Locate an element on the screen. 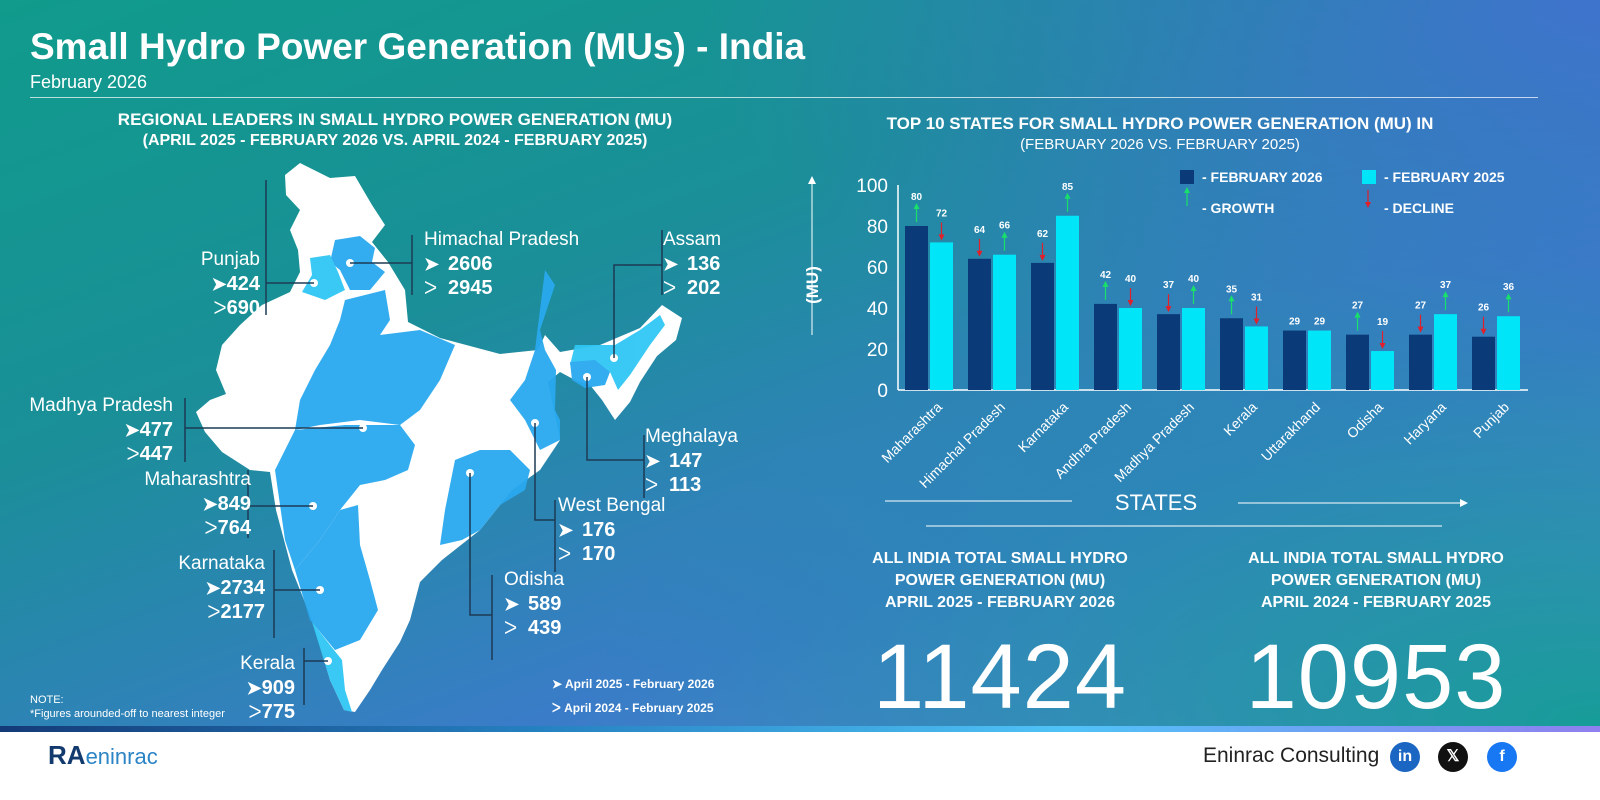 This screenshot has width=1600, height=800. current-value: ➤ 147 is located at coordinates (674, 461).